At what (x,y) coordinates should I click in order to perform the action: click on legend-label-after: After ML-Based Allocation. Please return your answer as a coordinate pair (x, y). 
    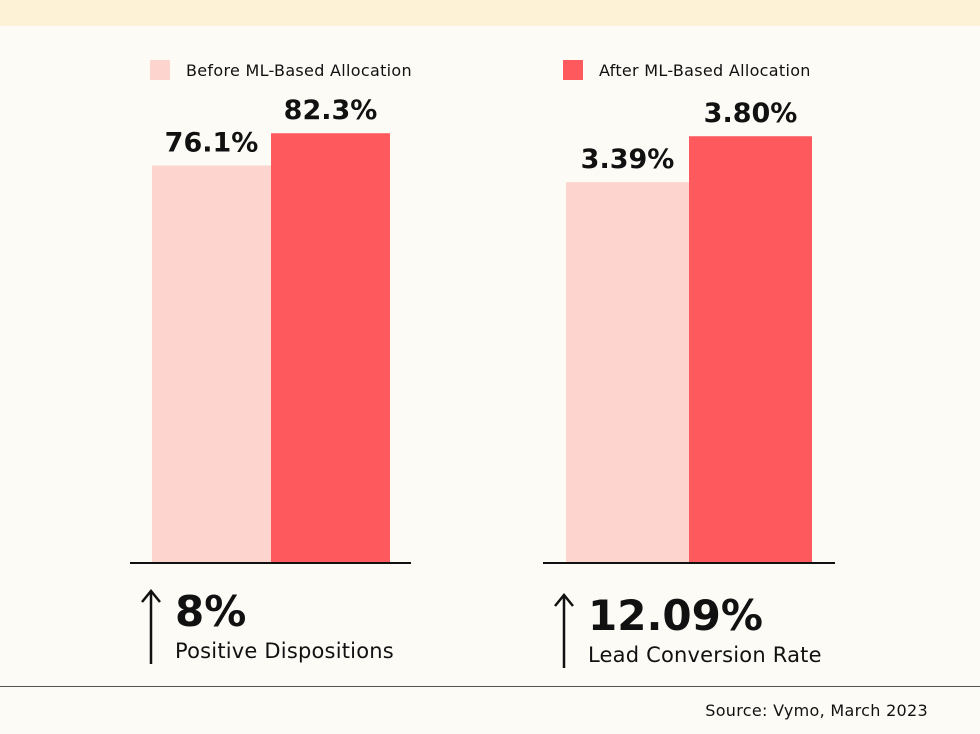
    Looking at the image, I should click on (705, 70).